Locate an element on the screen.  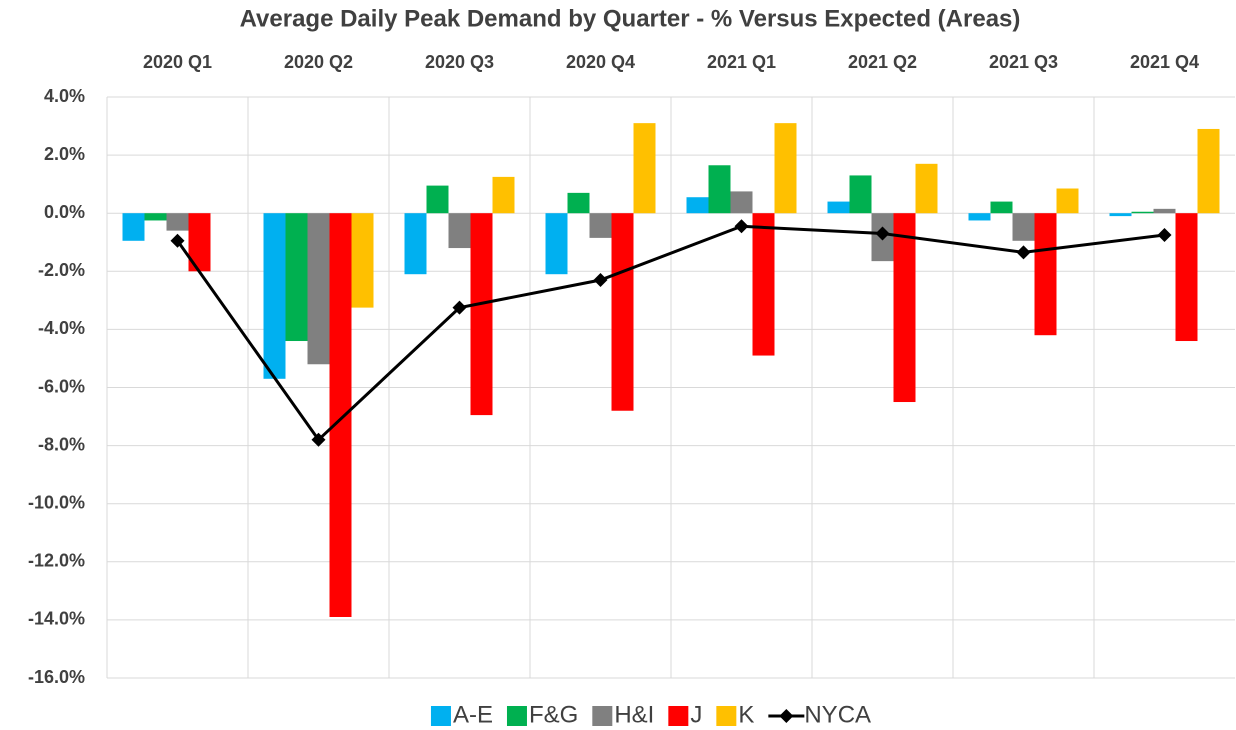
y-tick-label: -14.0% is located at coordinates (56, 619).